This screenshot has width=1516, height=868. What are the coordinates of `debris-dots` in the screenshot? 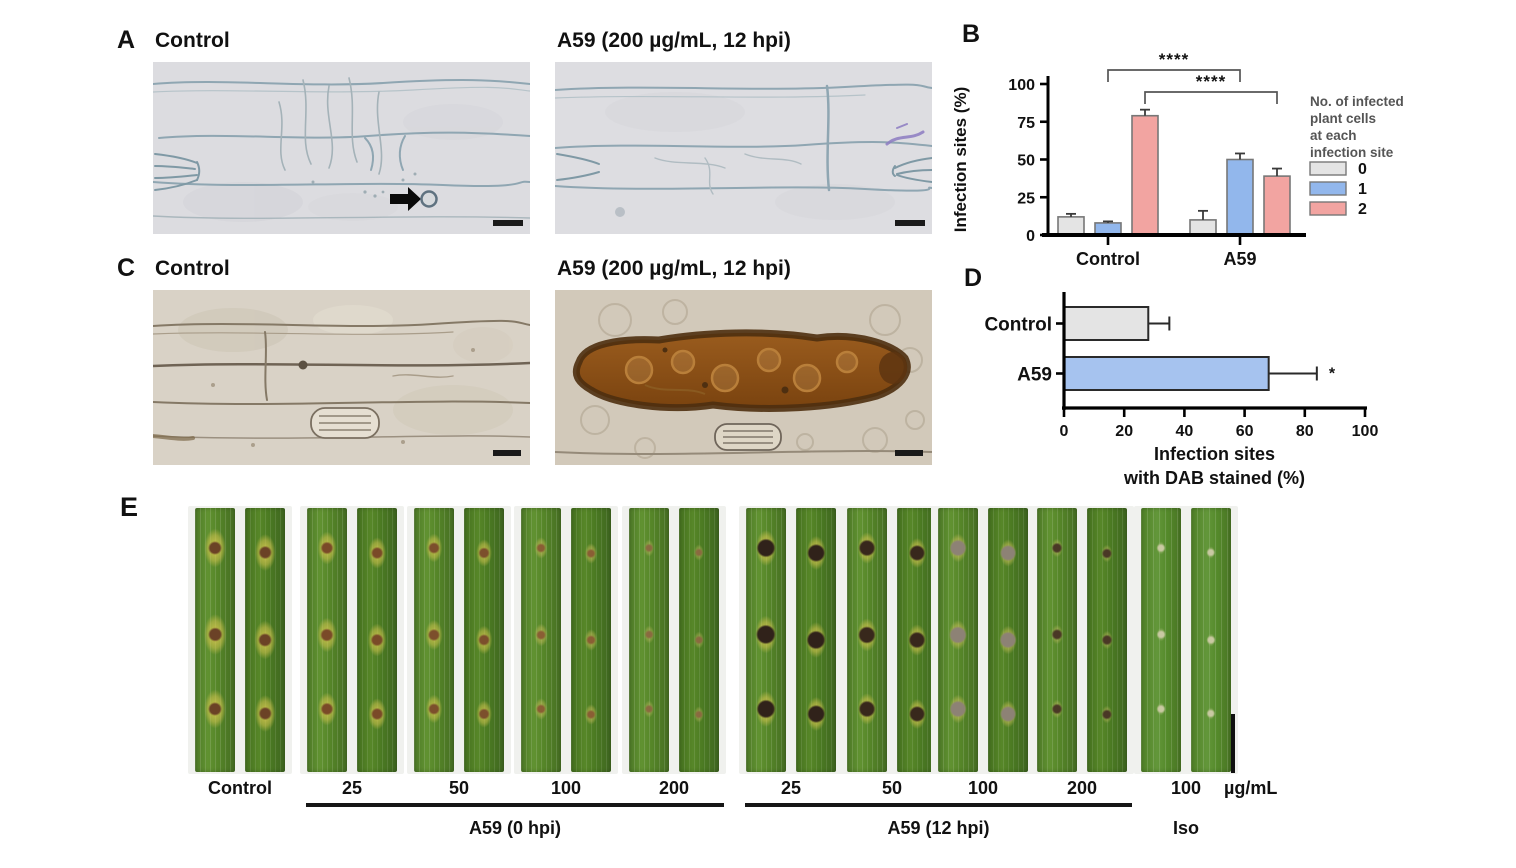 It's located at (364, 185).